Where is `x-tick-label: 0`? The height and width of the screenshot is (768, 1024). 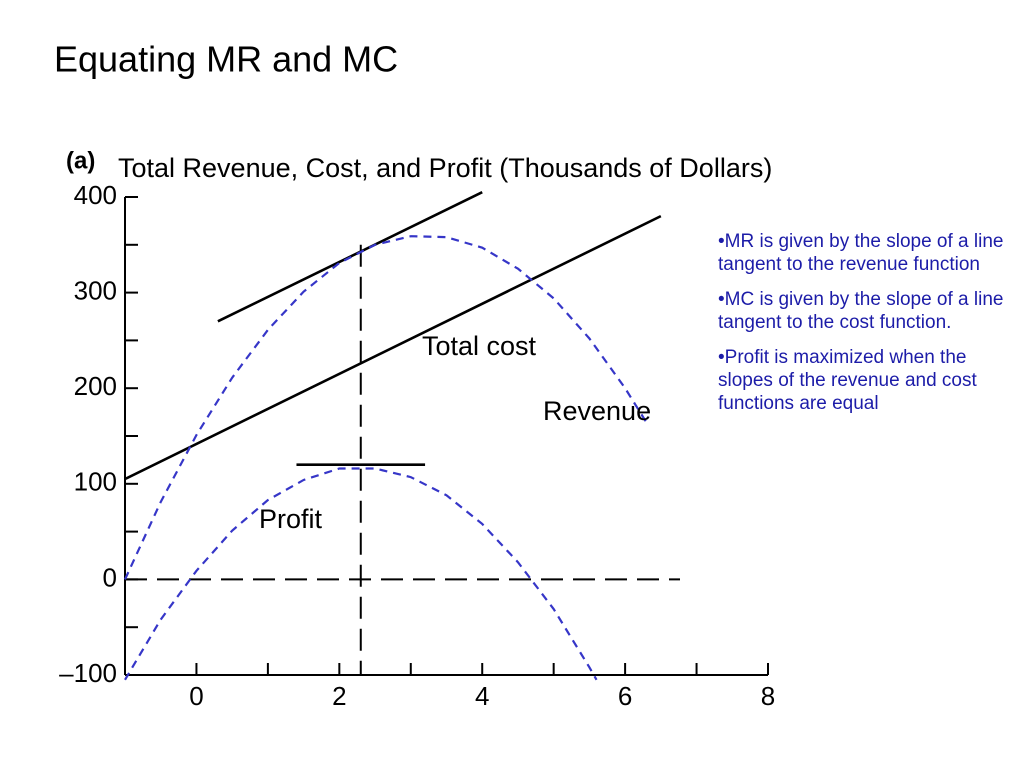
x-tick-label: 0 is located at coordinates (196, 696).